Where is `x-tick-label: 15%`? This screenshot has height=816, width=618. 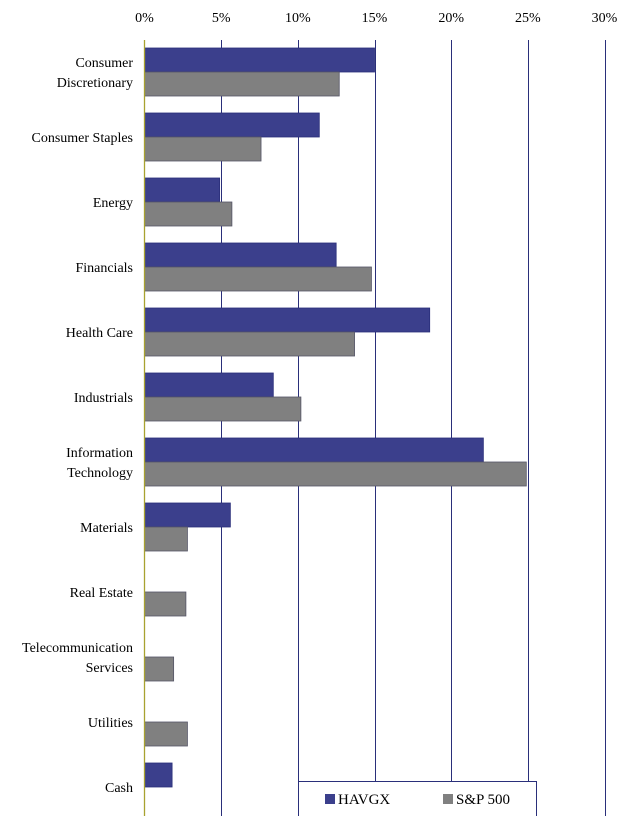 x-tick-label: 15% is located at coordinates (375, 18).